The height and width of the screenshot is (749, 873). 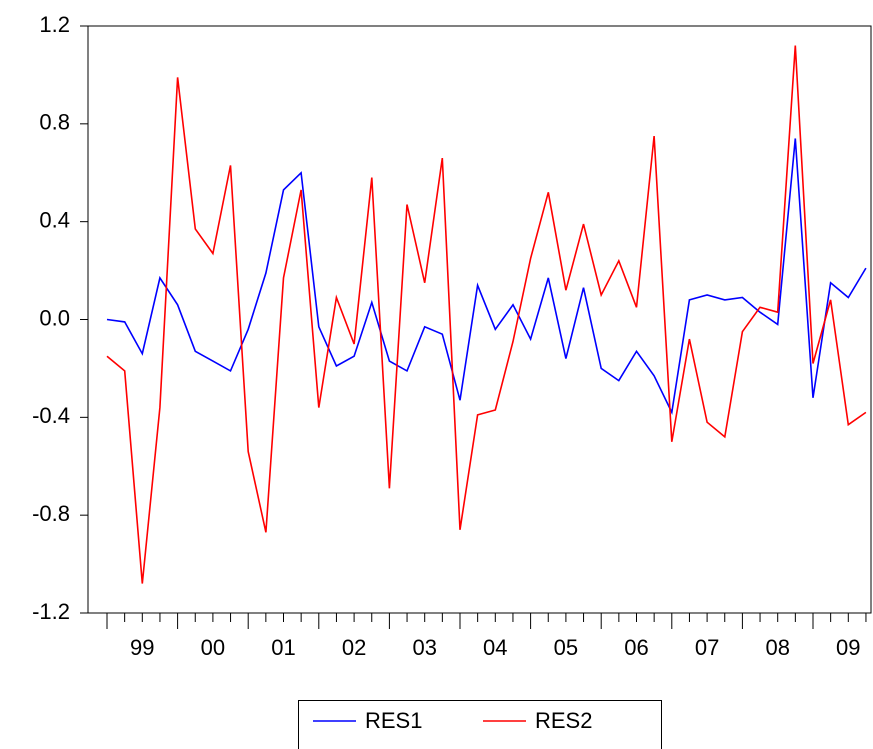 What do you see at coordinates (51, 611) in the screenshot?
I see `y-tick-label: -1.2` at bounding box center [51, 611].